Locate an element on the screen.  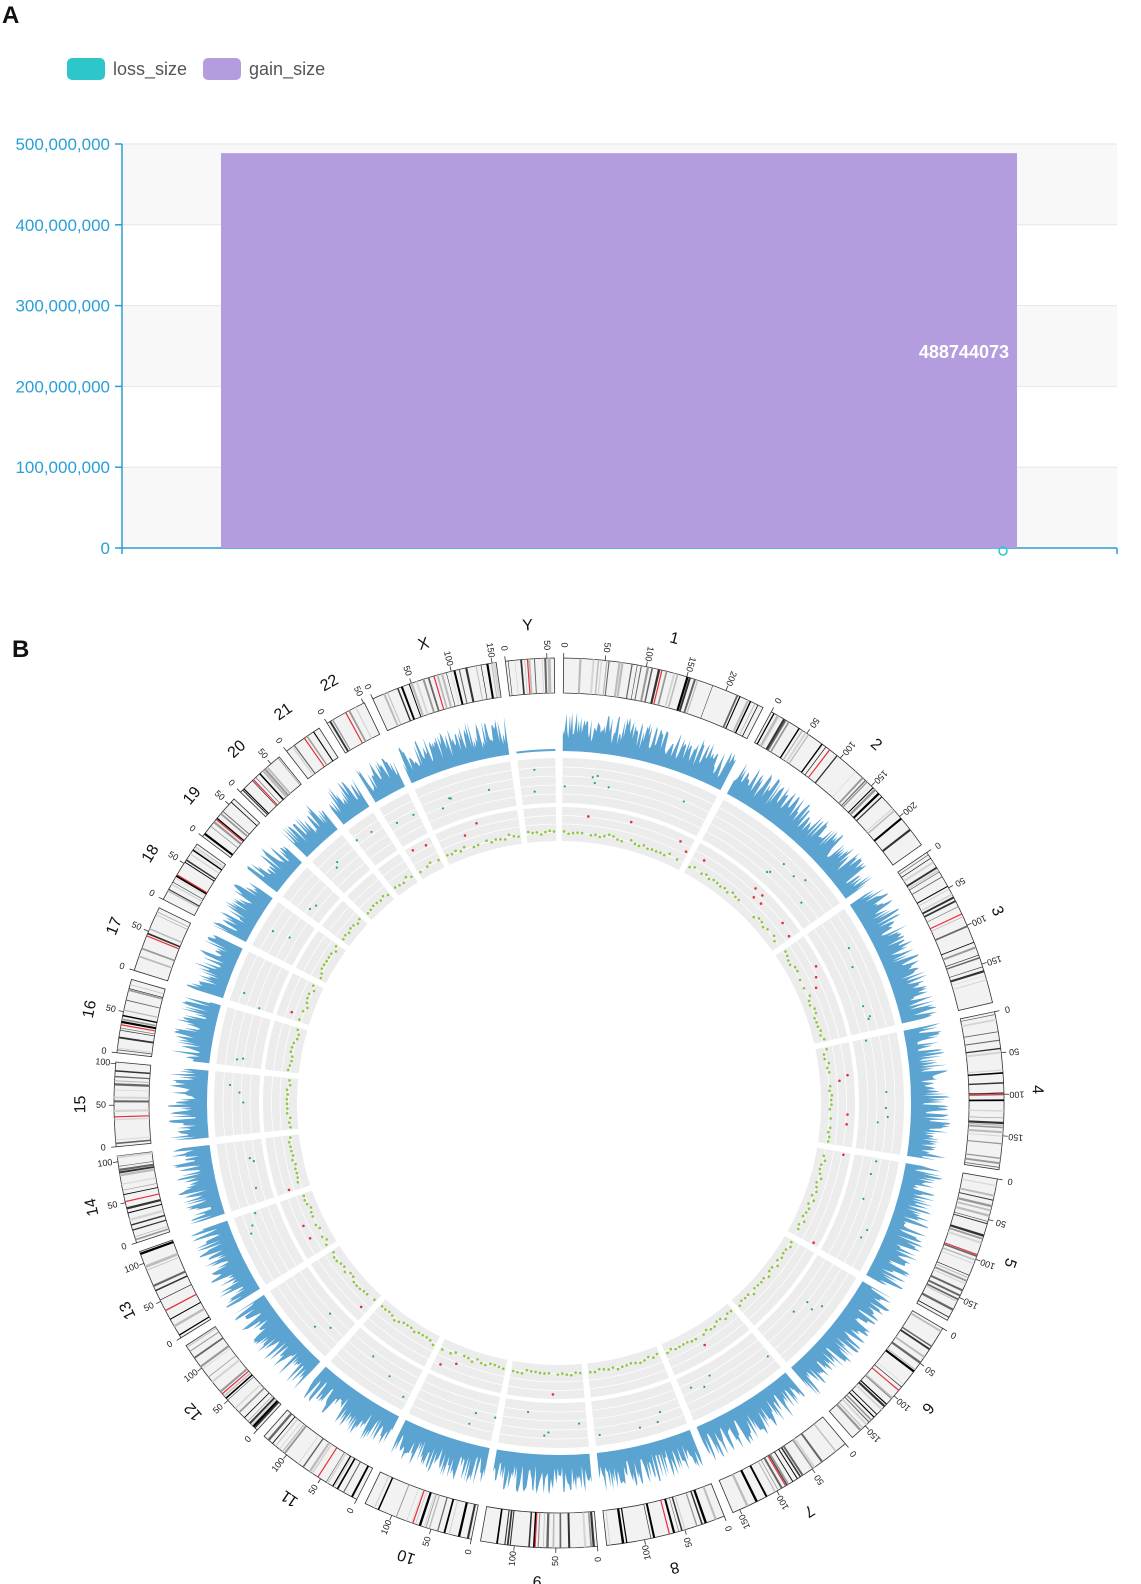
chromosome-15: 0 50 100 15 is located at coordinates (185, 1104).